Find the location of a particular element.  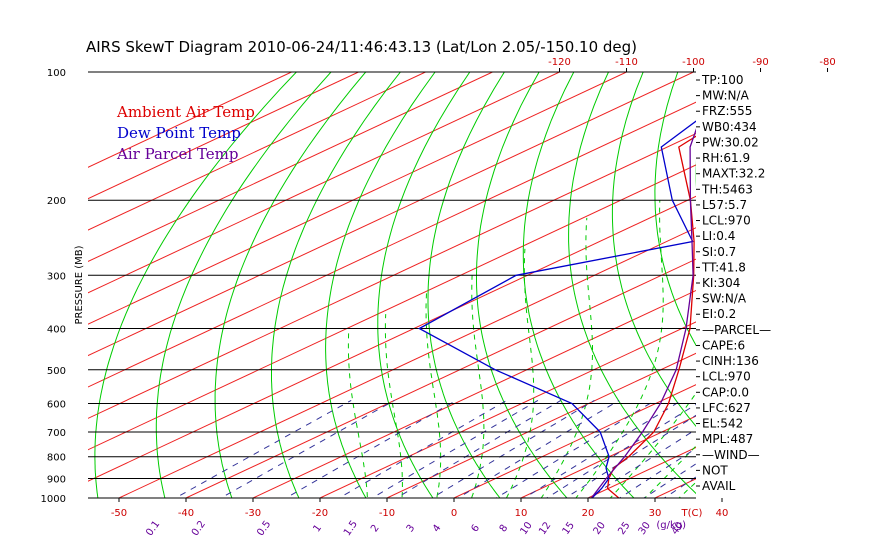

pressure-tick-label: 500 is located at coordinates (56, 371).